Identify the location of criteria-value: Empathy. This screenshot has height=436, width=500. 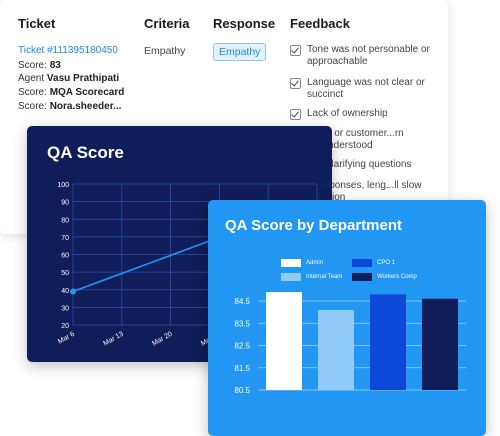
(165, 51).